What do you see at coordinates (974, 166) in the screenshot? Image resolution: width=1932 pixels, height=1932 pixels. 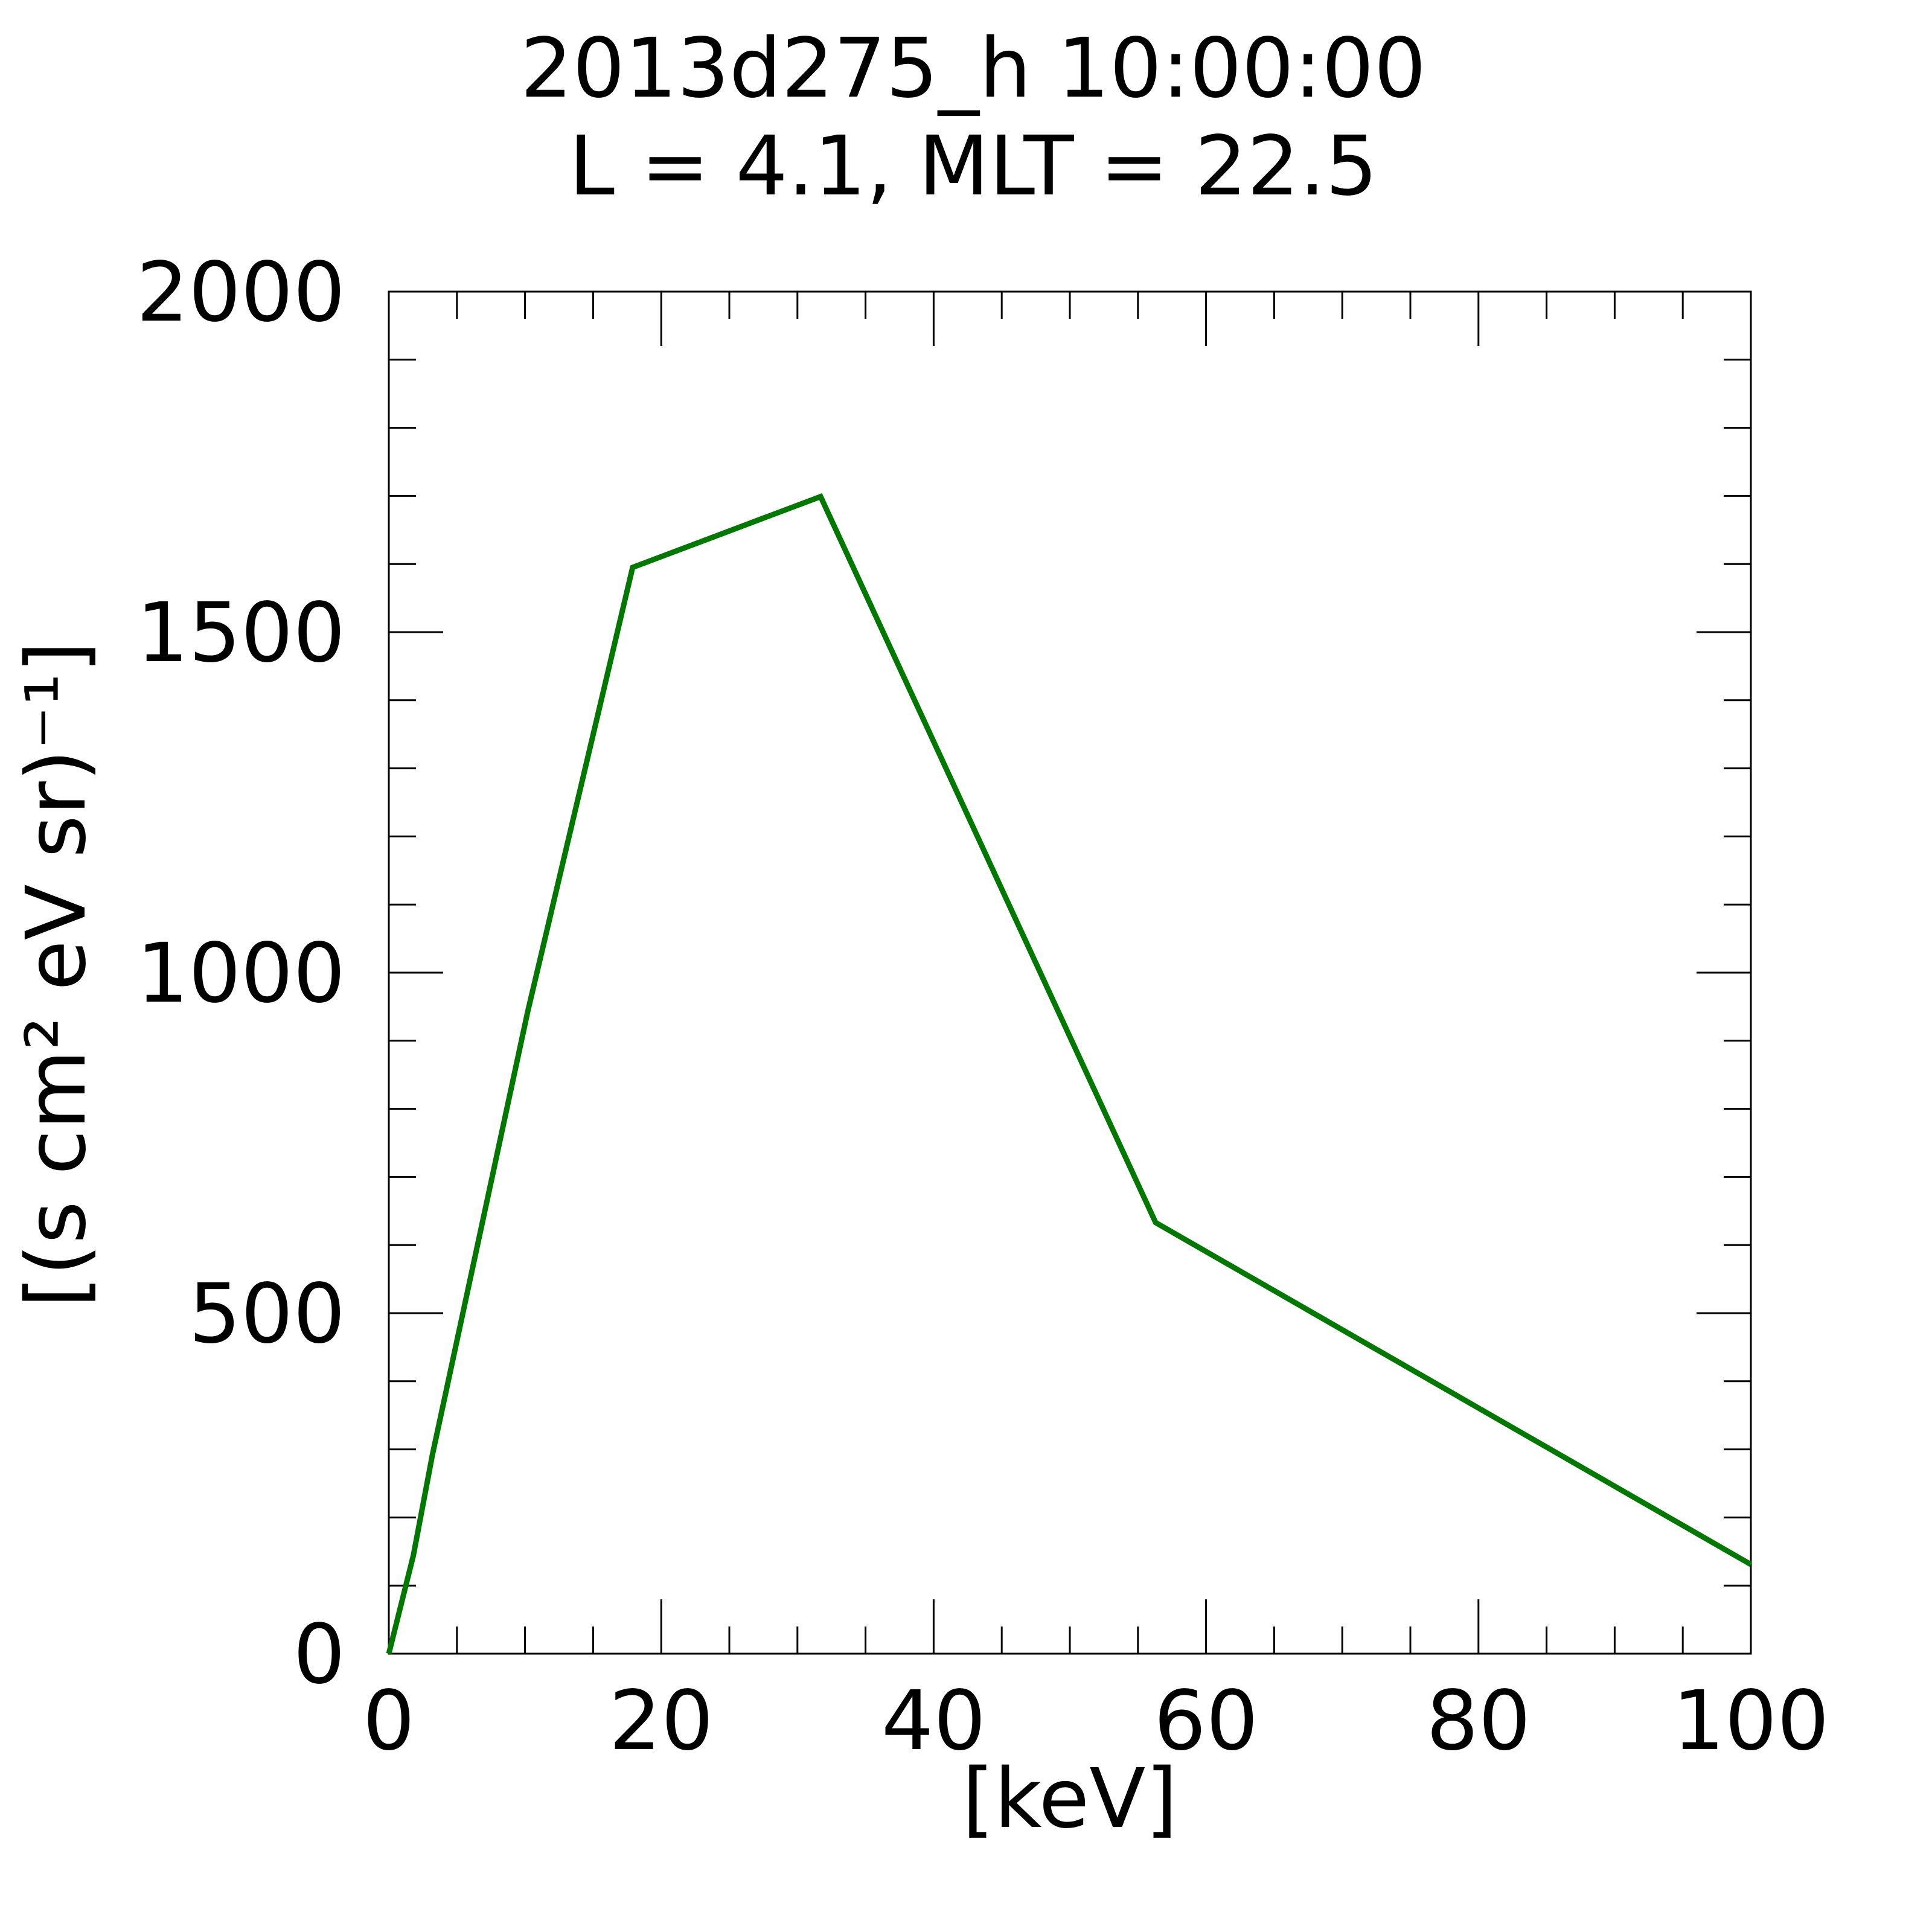 I see `chart-subtitle: L = 4.1, MLT = 22.5` at bounding box center [974, 166].